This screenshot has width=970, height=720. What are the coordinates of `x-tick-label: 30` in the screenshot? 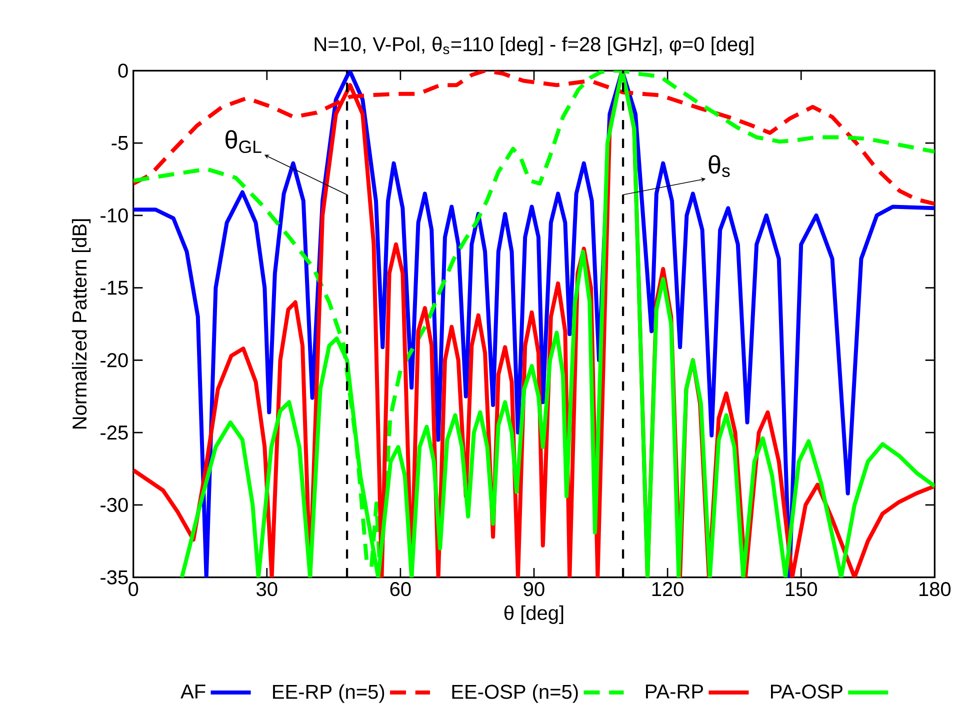 It's located at (267, 589).